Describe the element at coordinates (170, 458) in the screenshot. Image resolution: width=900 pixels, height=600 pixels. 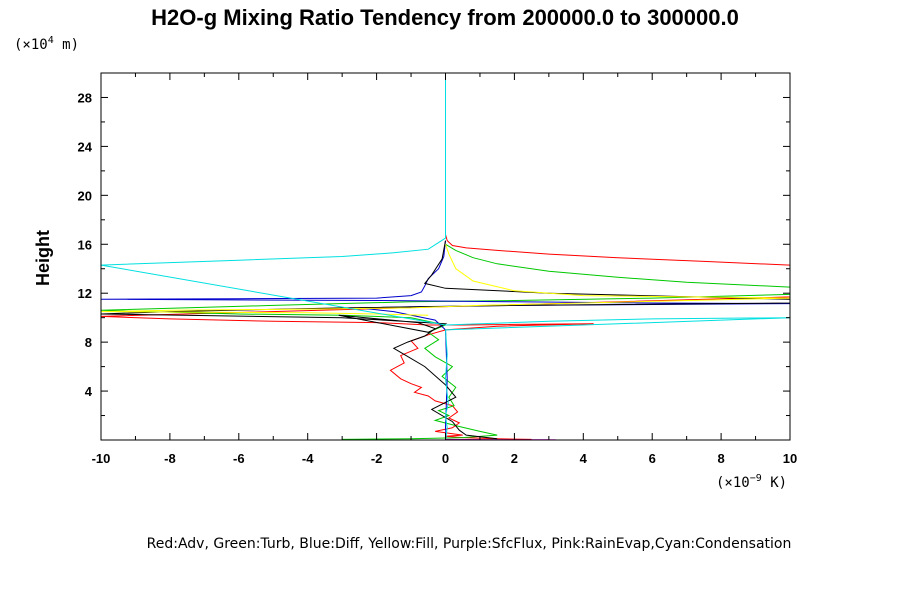
I see `x-tick-label: -8` at that location.